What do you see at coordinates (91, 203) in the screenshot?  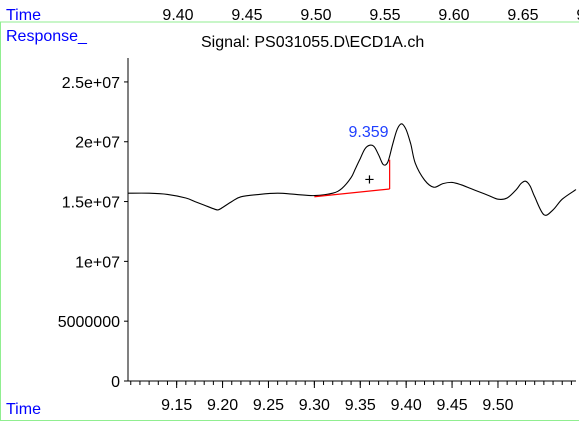 I see `y-tick-label: 1.5e+07` at bounding box center [91, 203].